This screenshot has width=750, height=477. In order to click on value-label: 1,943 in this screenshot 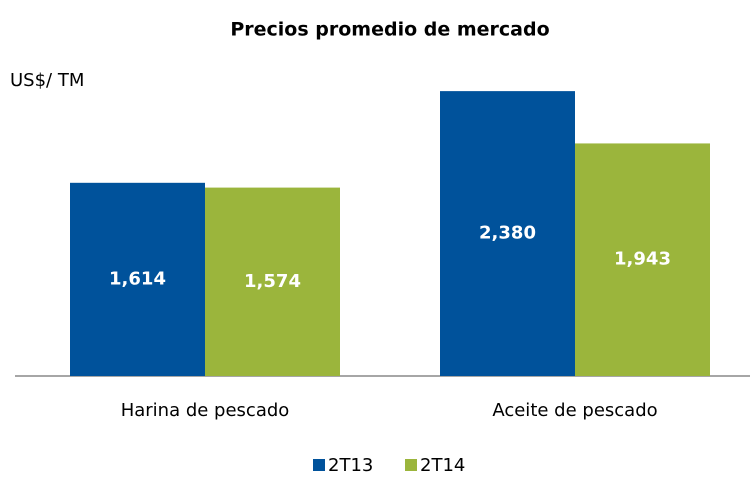, I will do `click(642, 259)`.